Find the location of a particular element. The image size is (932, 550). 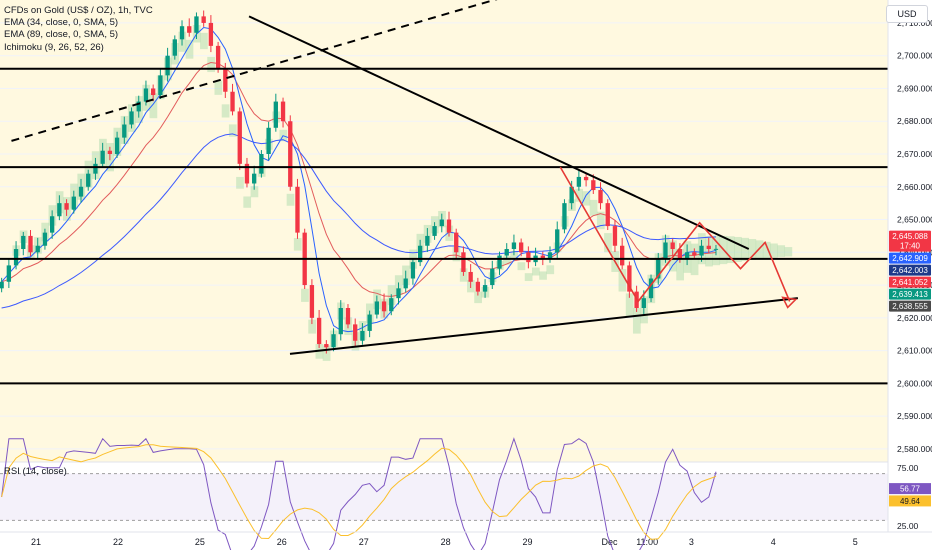

legend-ema34: EMA (34, close, 0, SMA, 5) is located at coordinates (61, 23).